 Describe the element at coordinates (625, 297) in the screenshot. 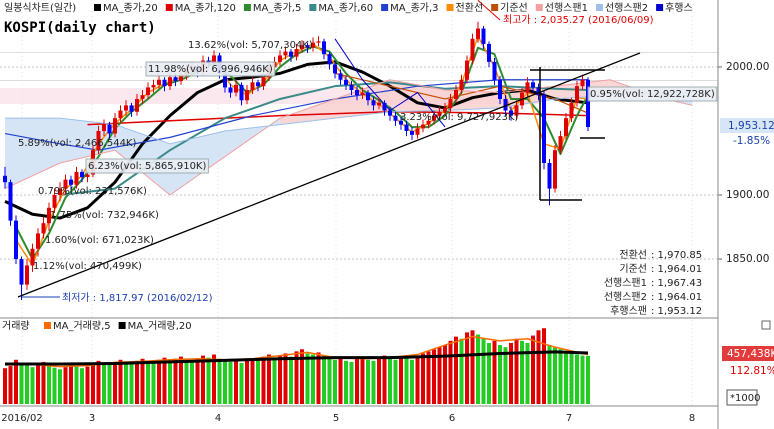

I see `info-label: 선행스팬2` at that location.